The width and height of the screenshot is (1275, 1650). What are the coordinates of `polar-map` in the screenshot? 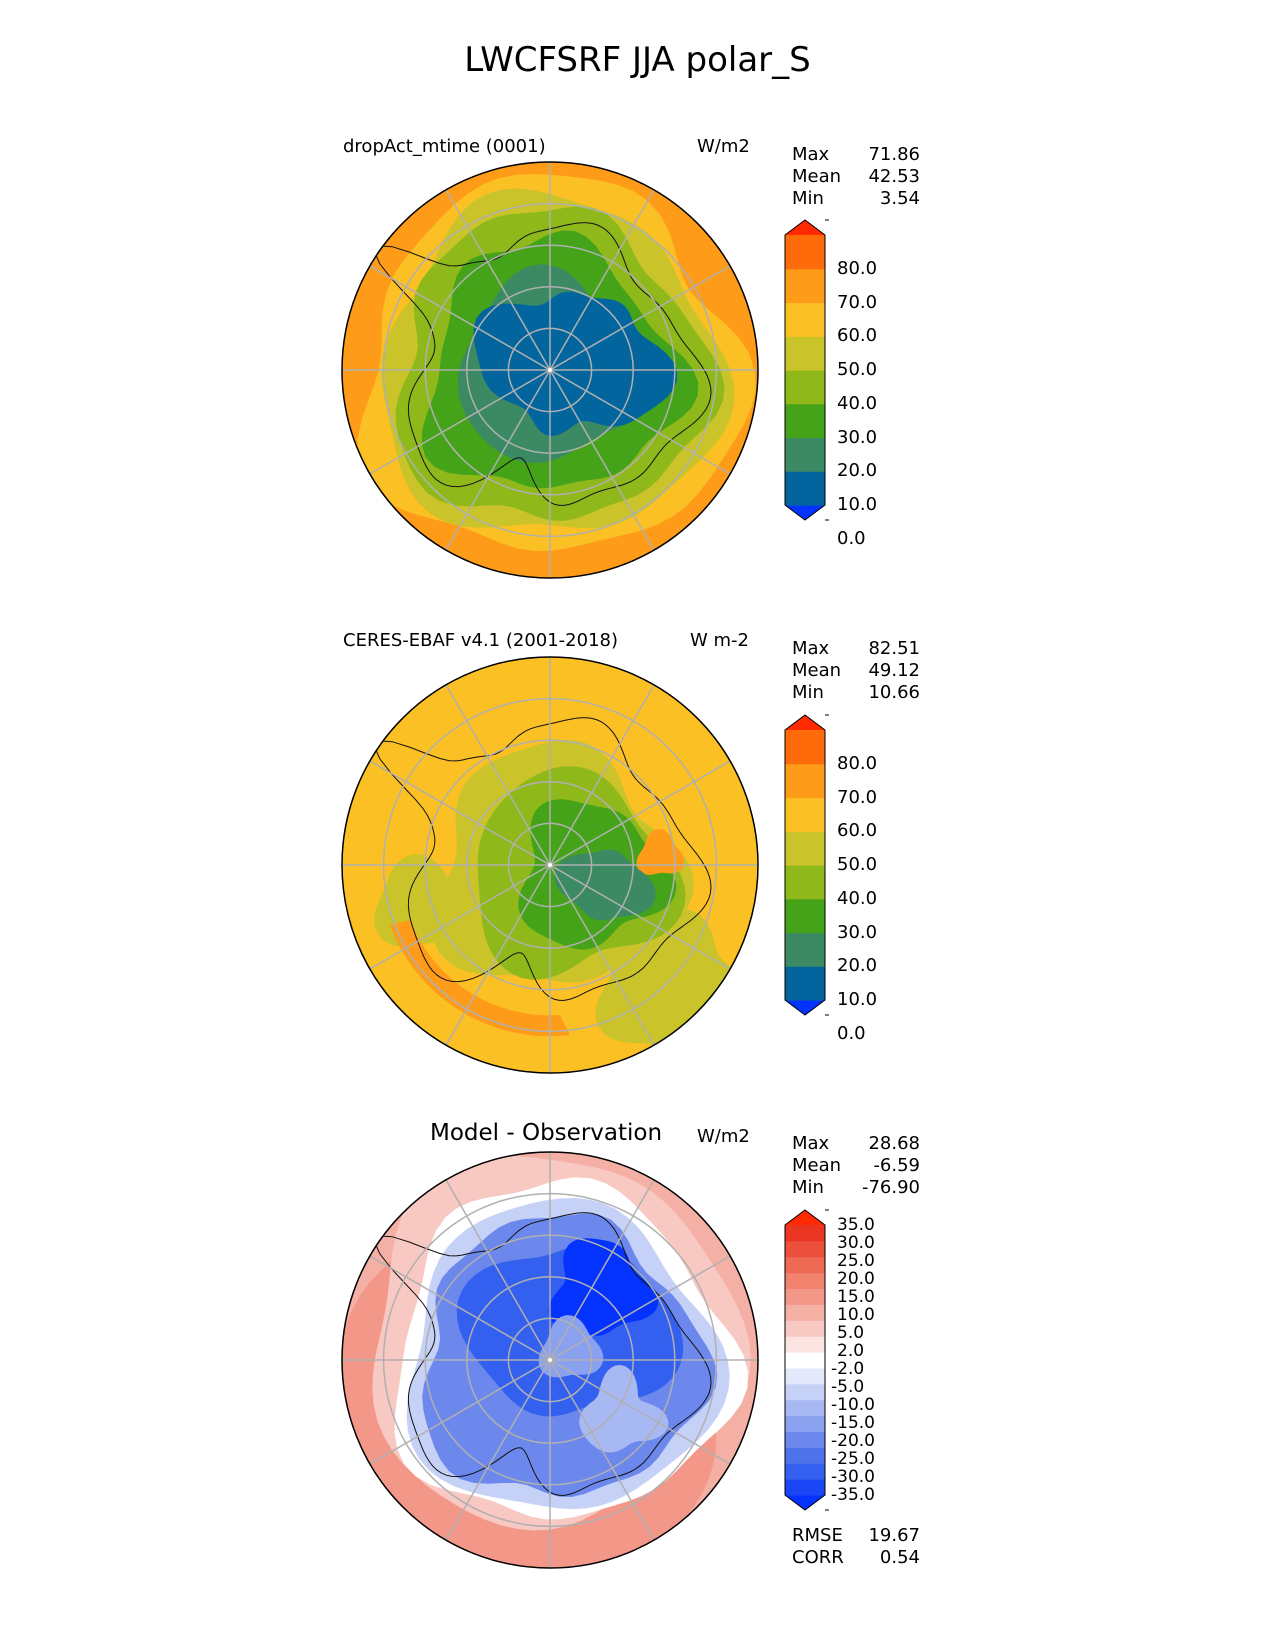 It's located at (550, 865).